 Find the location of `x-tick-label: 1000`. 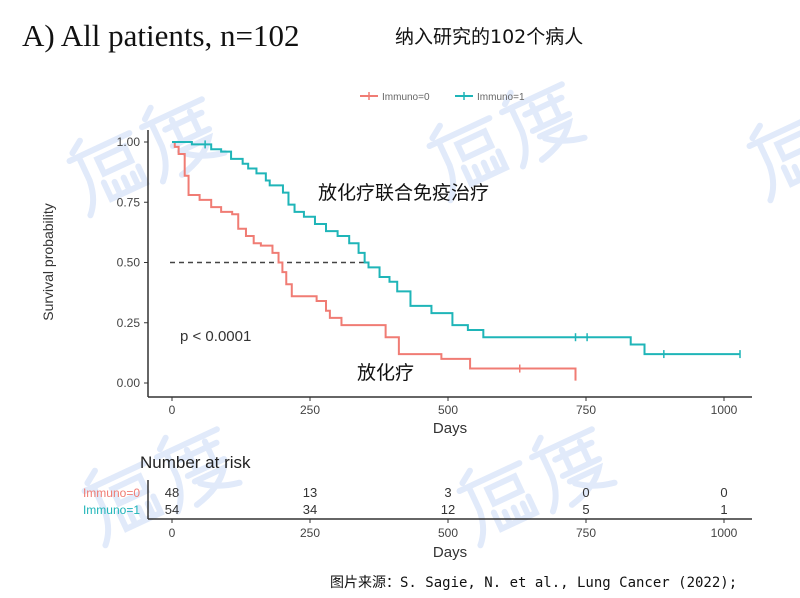

x-tick-label: 1000 is located at coordinates (724, 410).